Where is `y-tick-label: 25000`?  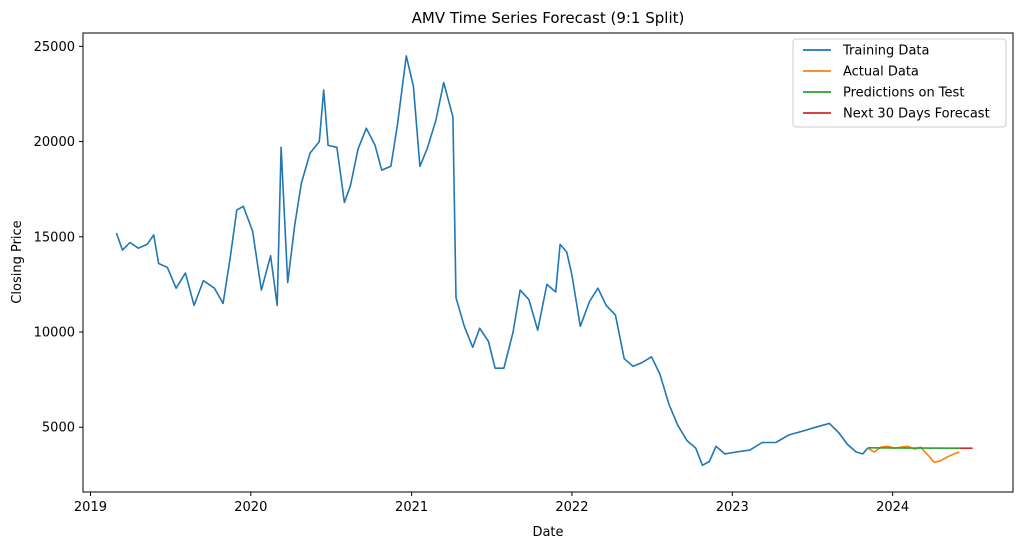 y-tick-label: 25000 is located at coordinates (54, 47).